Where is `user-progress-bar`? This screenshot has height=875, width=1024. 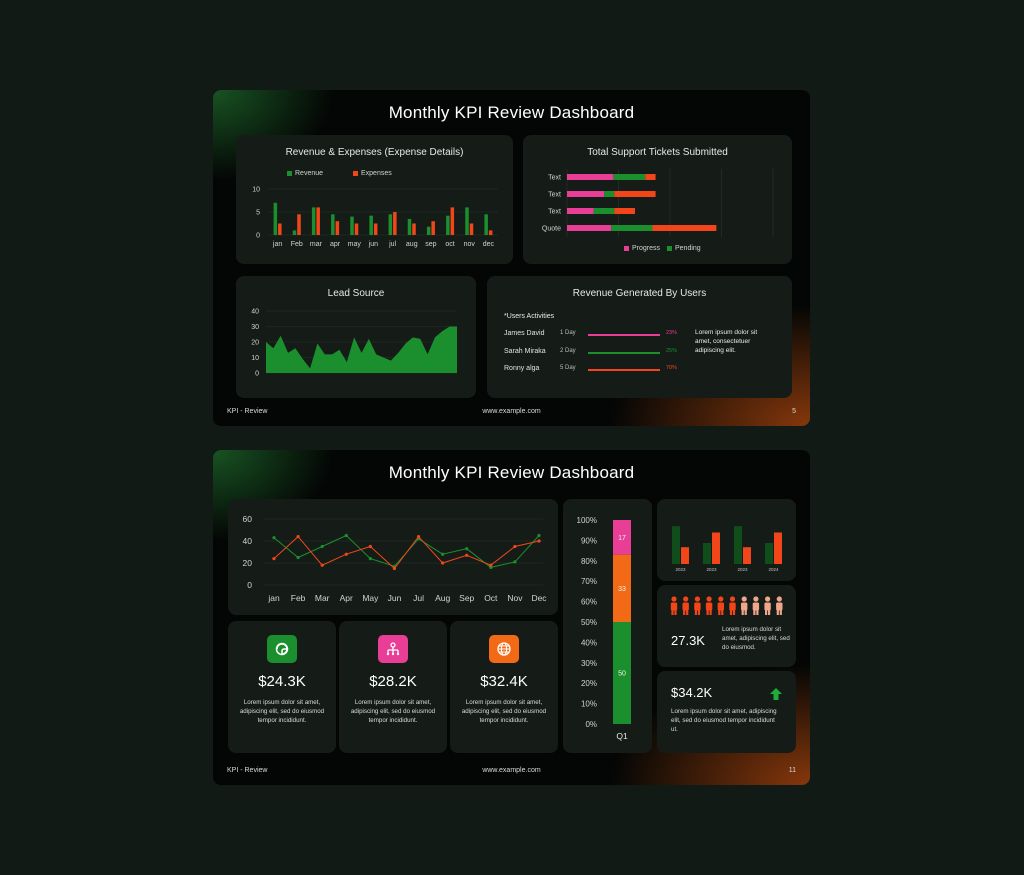 user-progress-bar is located at coordinates (624, 335).